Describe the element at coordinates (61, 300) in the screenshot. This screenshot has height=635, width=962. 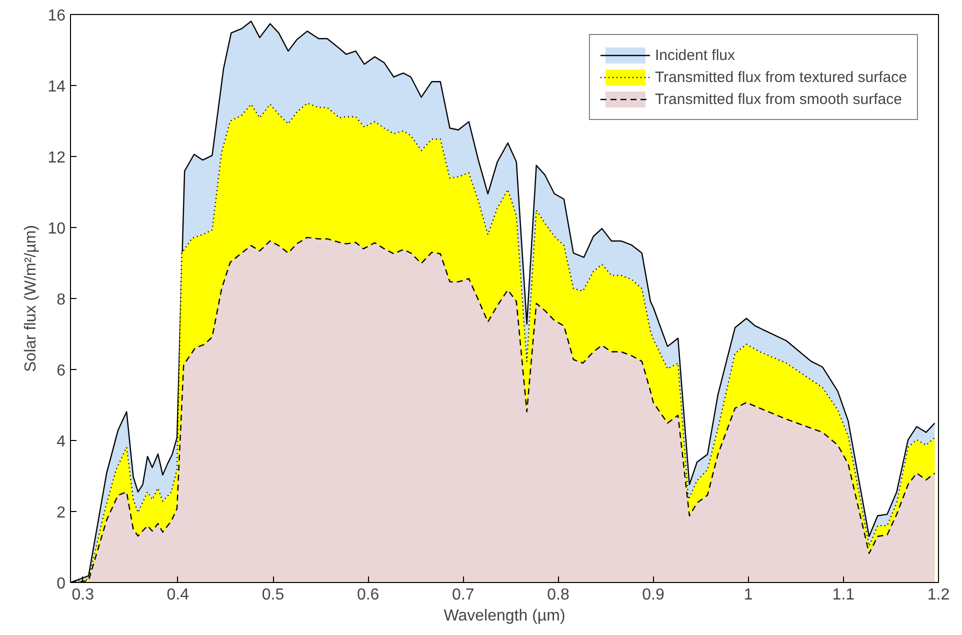
I see `y-tick-label: 8` at that location.